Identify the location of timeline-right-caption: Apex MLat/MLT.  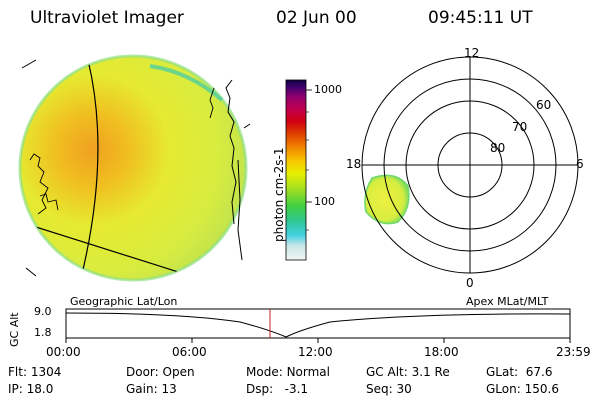
(507, 301).